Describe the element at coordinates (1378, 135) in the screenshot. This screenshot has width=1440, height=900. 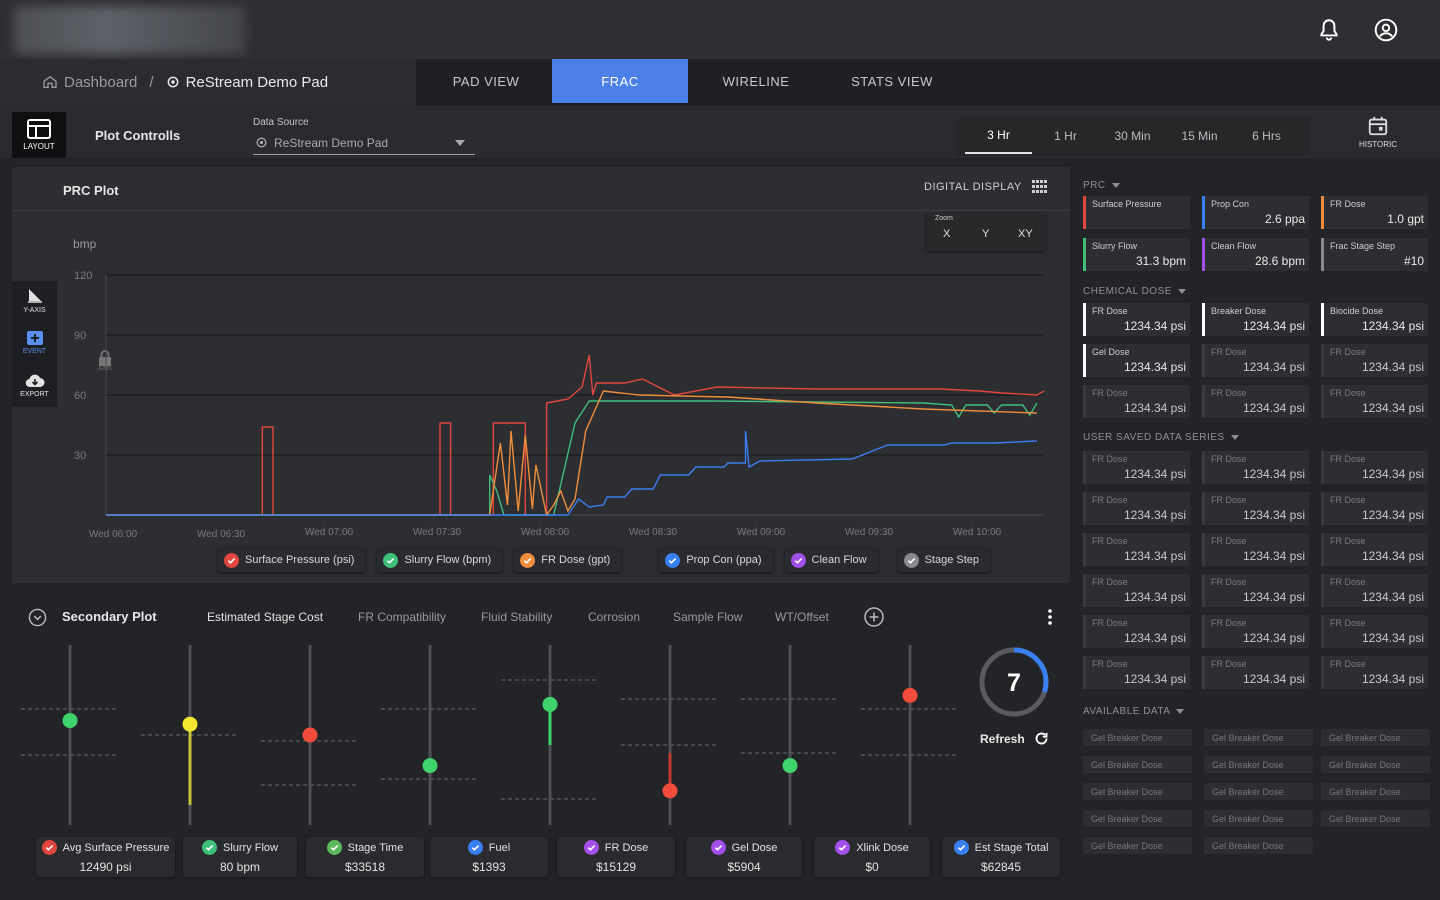
I see `historic-button: HISTORIC` at that location.